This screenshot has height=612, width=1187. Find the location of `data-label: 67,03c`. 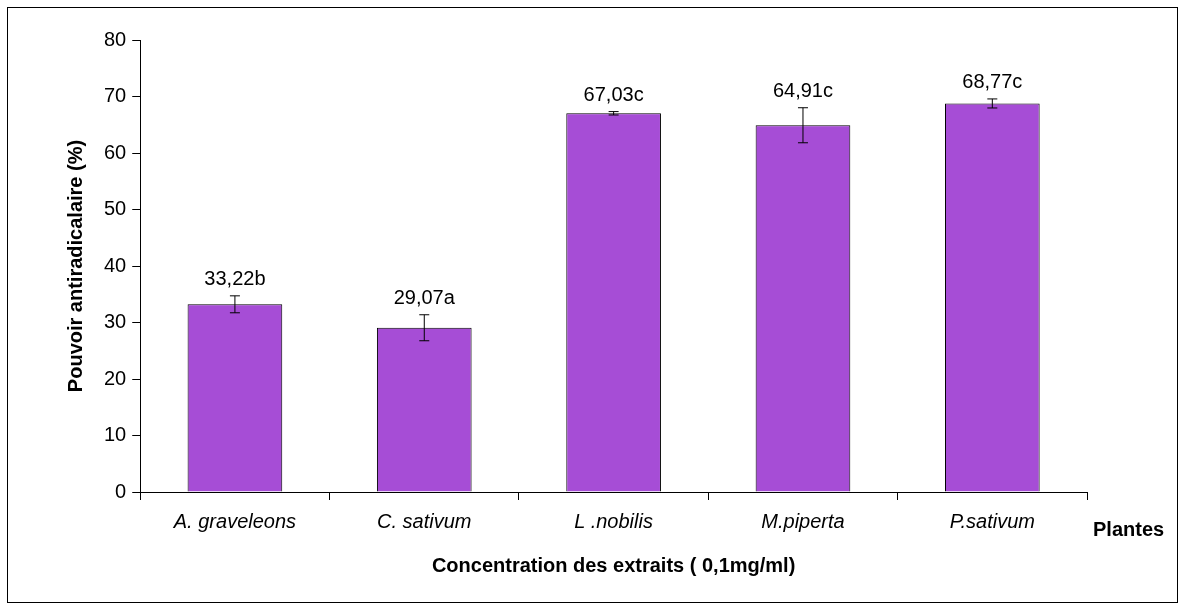

data-label: 67,03c is located at coordinates (613, 94).